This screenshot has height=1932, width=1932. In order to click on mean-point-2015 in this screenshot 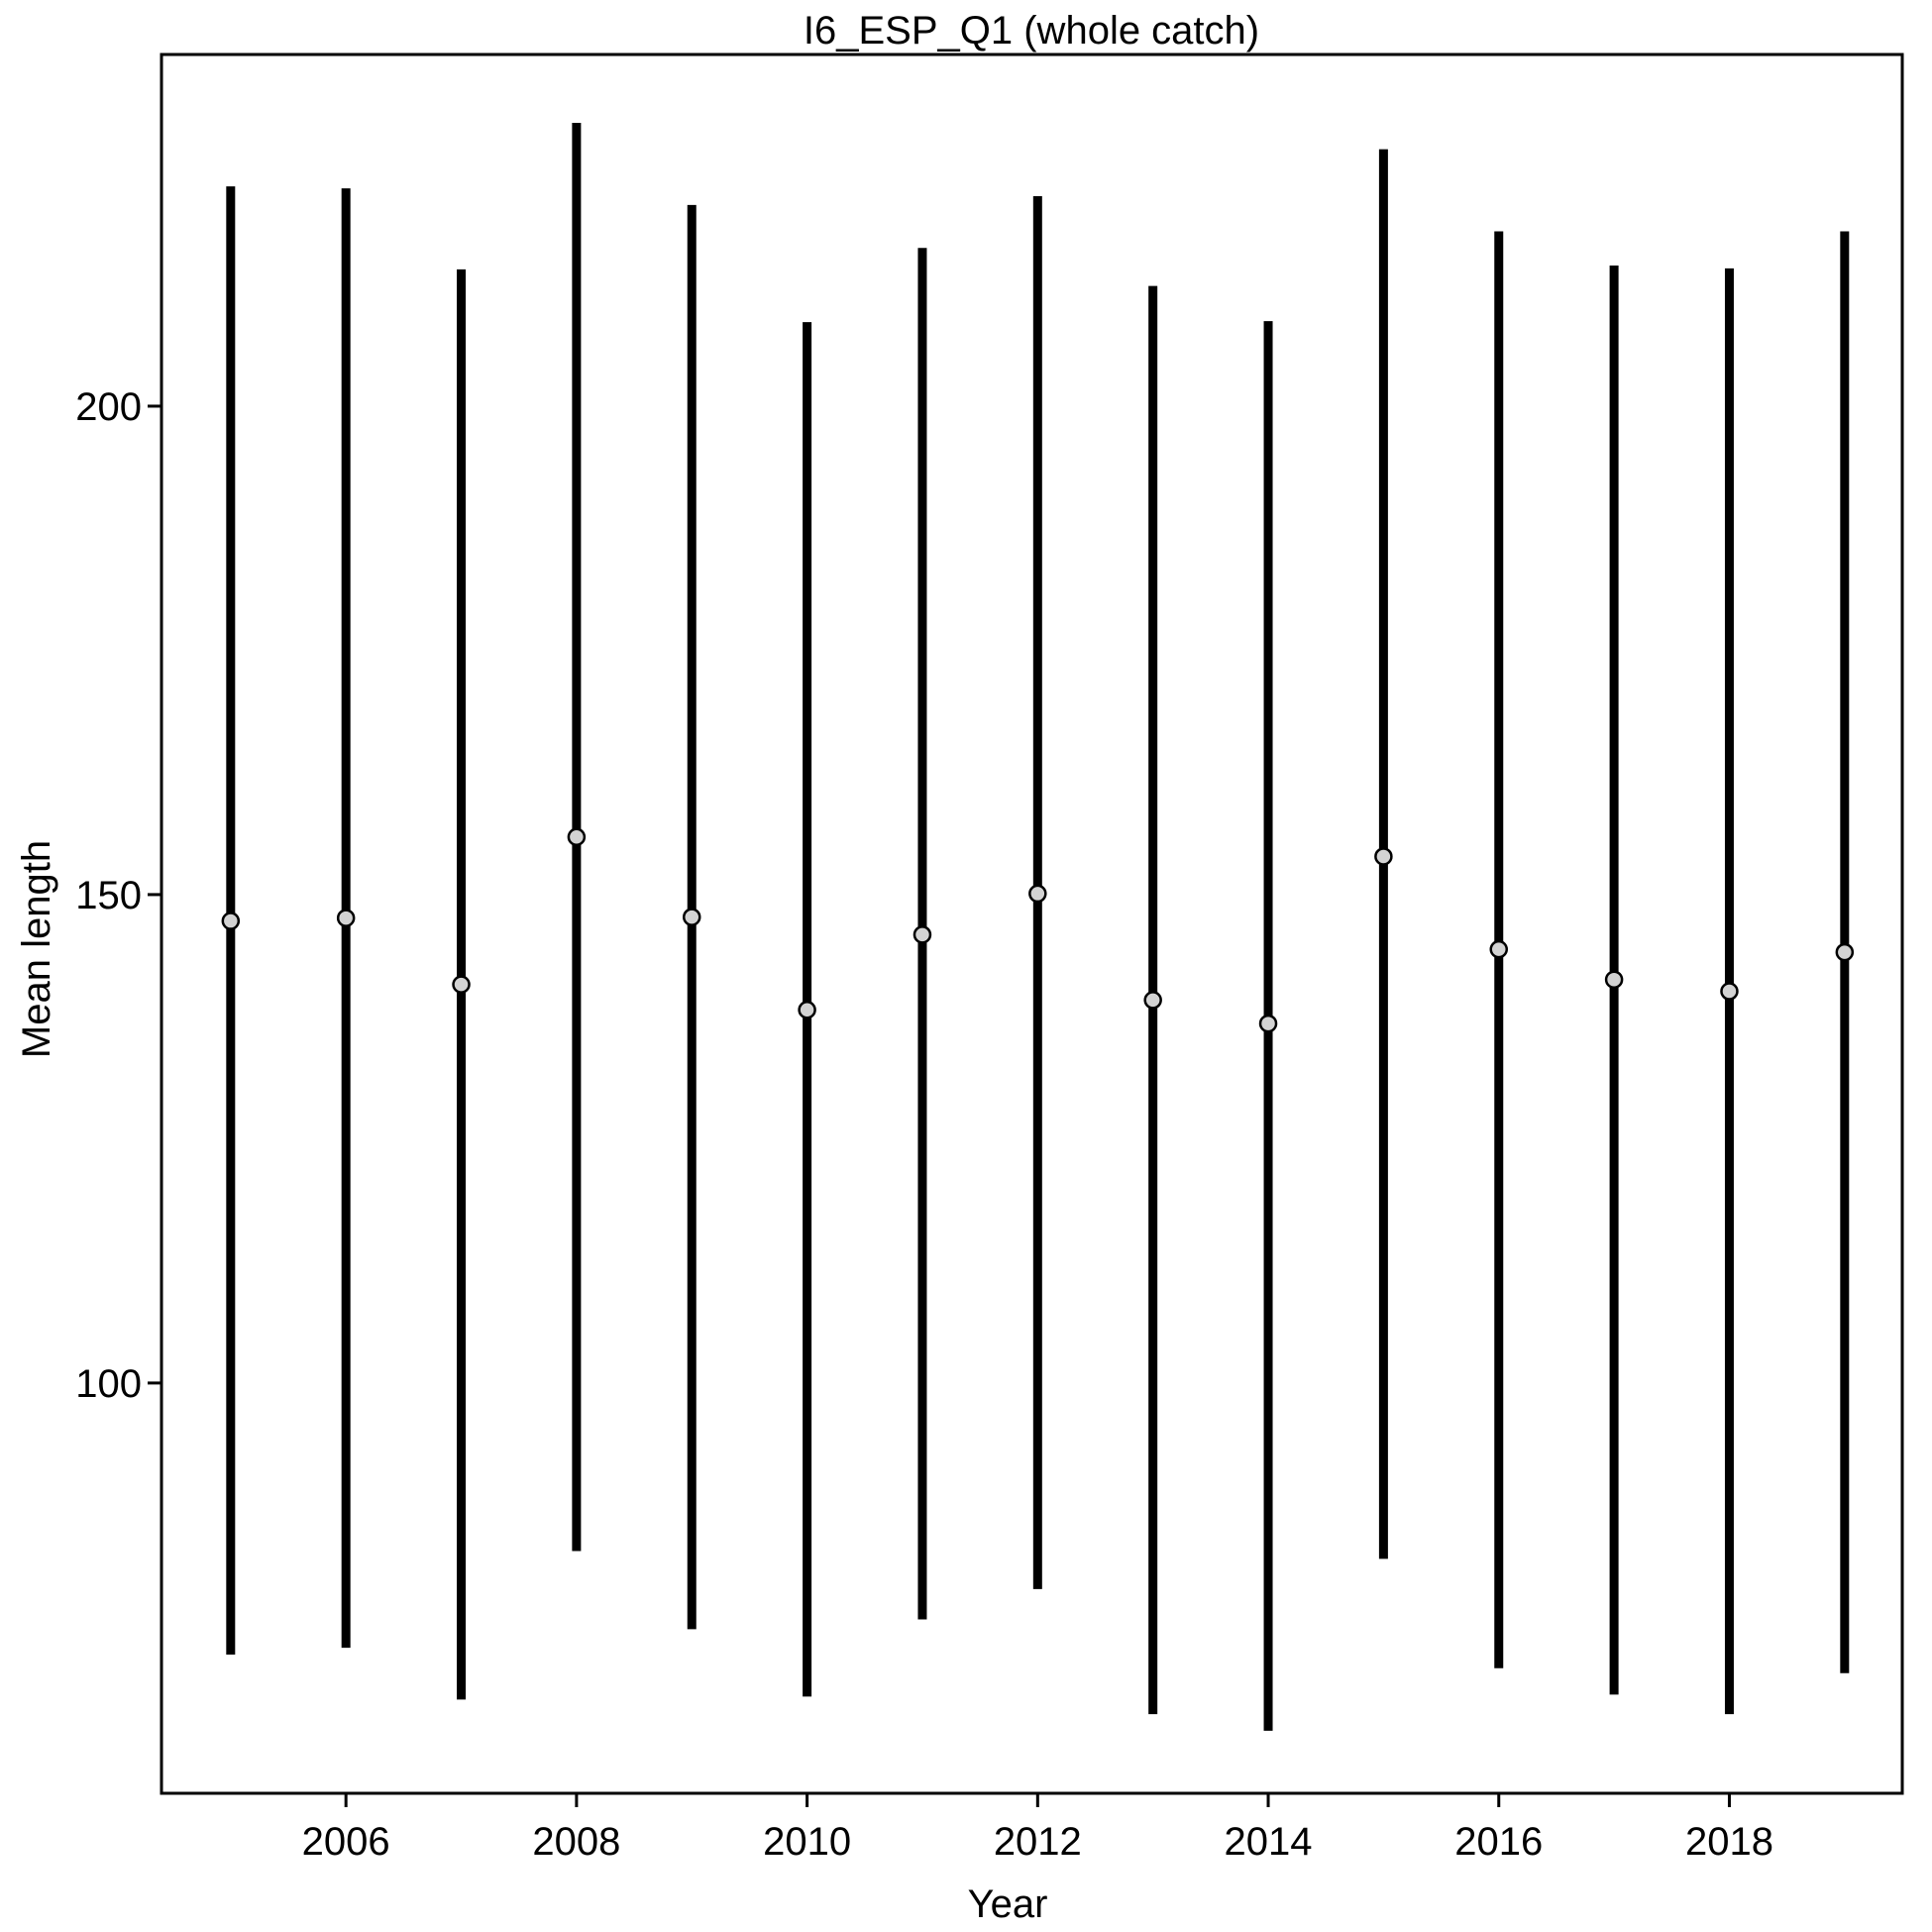, I will do `click(1383, 856)`.